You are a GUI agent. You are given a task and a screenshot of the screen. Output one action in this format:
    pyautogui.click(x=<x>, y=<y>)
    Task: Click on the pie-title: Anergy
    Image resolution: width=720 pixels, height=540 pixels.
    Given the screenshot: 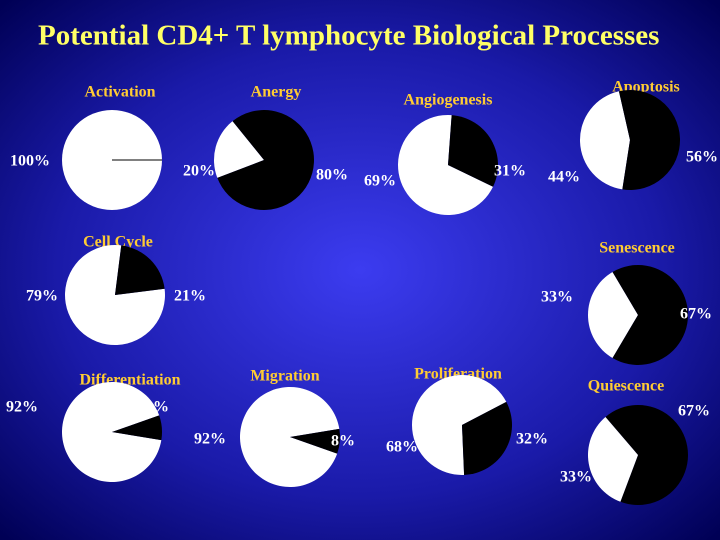 What is the action you would take?
    pyautogui.click(x=276, y=92)
    